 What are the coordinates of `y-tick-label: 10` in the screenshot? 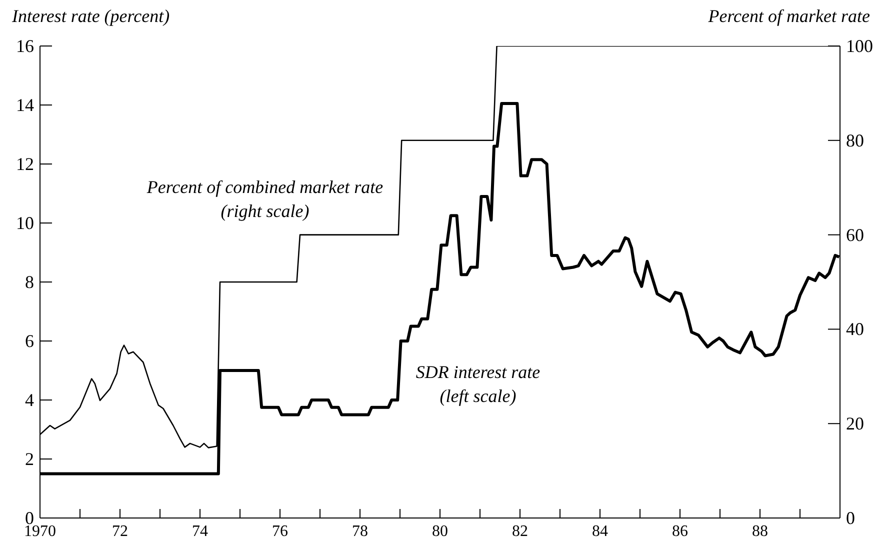 It's located at (25, 223).